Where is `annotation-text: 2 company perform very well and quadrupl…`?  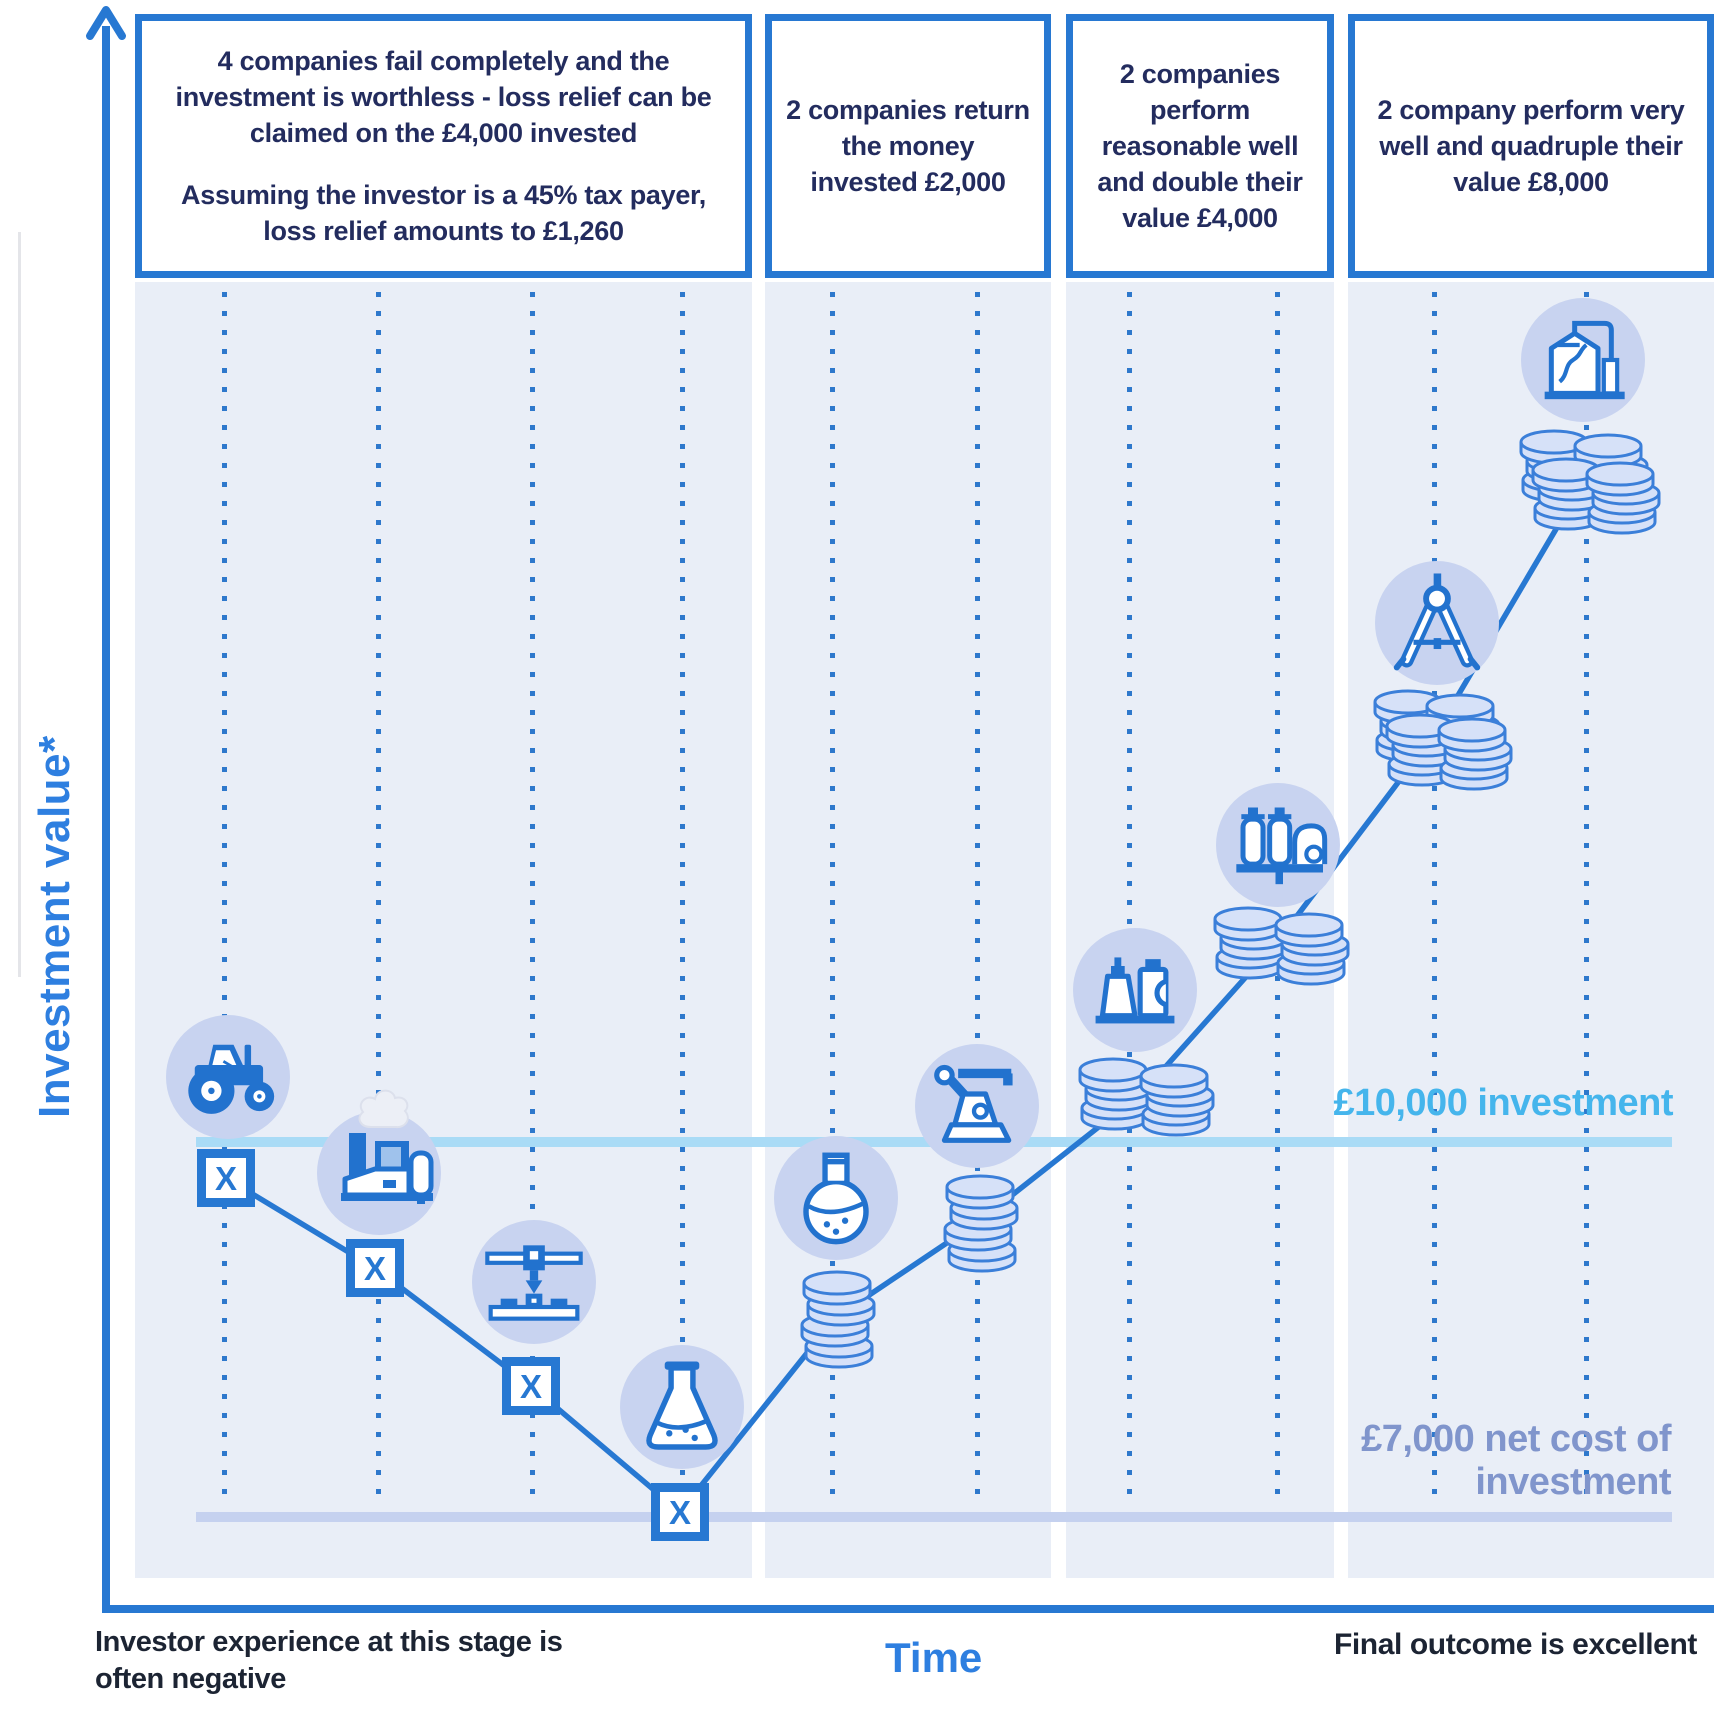 annotation-text: 2 company perform very well and quadrupl… is located at coordinates (1531, 146).